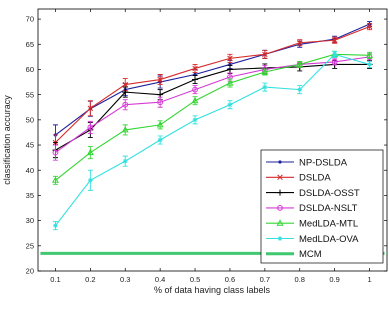  What do you see at coordinates (30, 271) in the screenshot?
I see `y-tick-label: 20` at bounding box center [30, 271].